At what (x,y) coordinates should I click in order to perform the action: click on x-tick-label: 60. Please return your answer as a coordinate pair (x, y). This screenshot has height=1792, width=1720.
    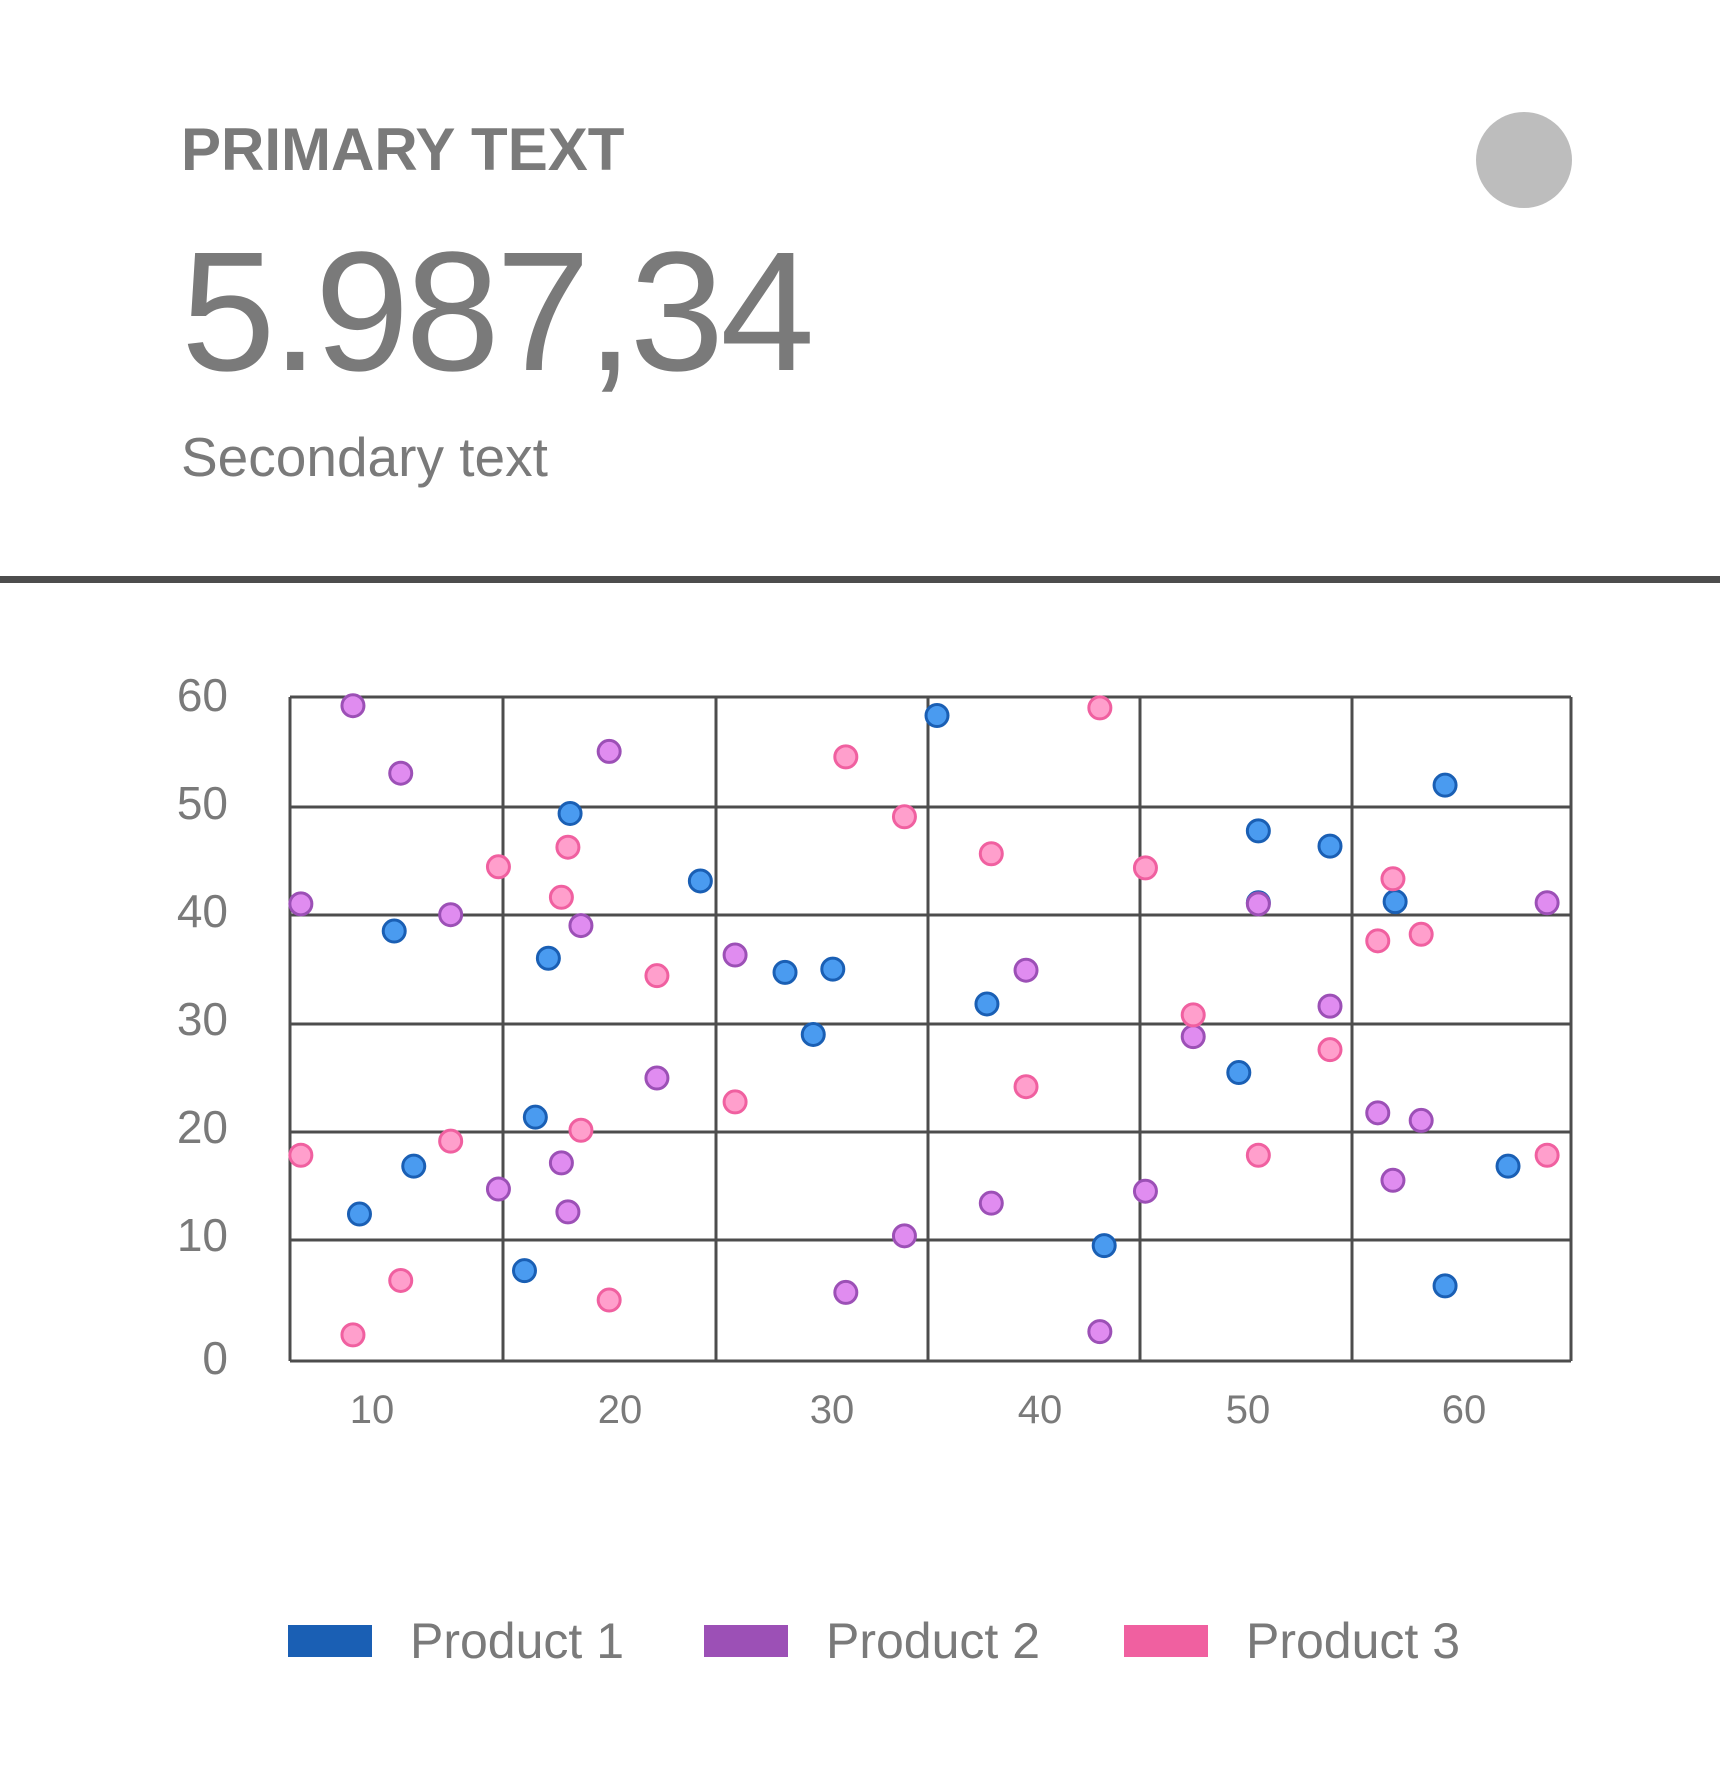
    Looking at the image, I should click on (1464, 1410).